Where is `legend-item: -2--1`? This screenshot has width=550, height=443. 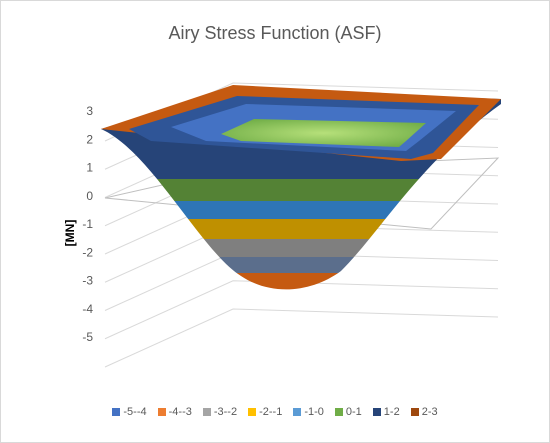 legend-item: -2--1 is located at coordinates (265, 412).